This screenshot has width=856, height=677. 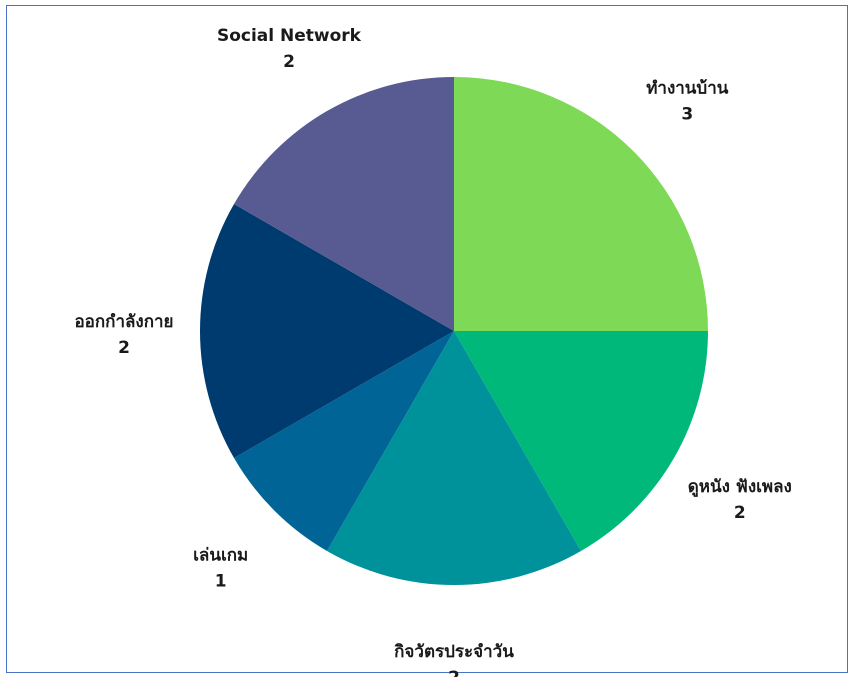 I want to click on slice-label: กิจวัตรประจำวัน 2, so click(x=454, y=659).